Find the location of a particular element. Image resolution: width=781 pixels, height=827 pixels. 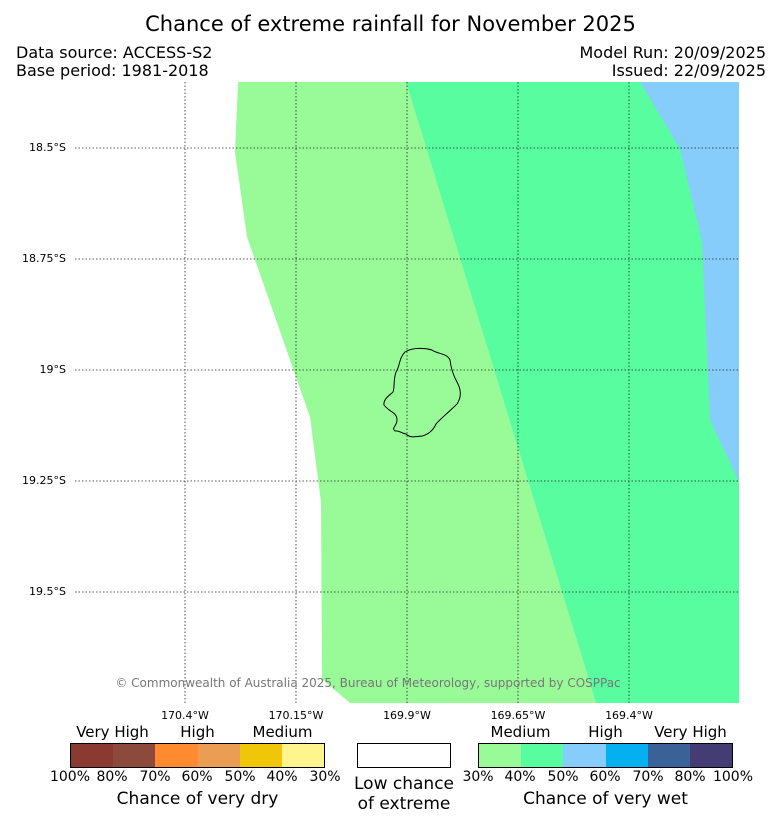

model-run: Model Run: 20/09/2025 is located at coordinates (673, 52).